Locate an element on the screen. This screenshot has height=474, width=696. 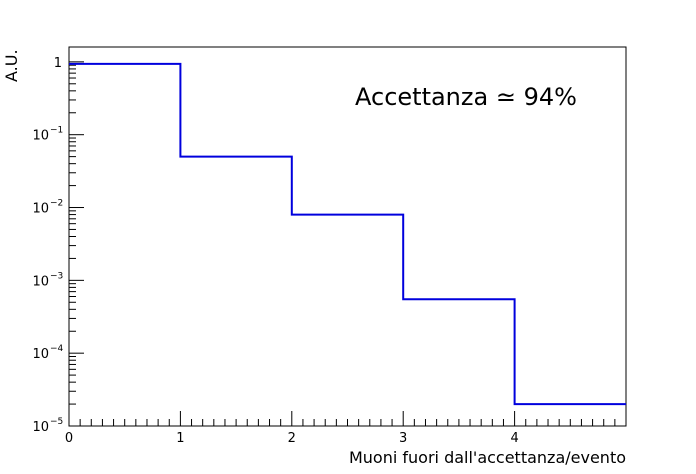
acceptance-annotation: Accettanza ≃ 94% is located at coordinates (466, 97).